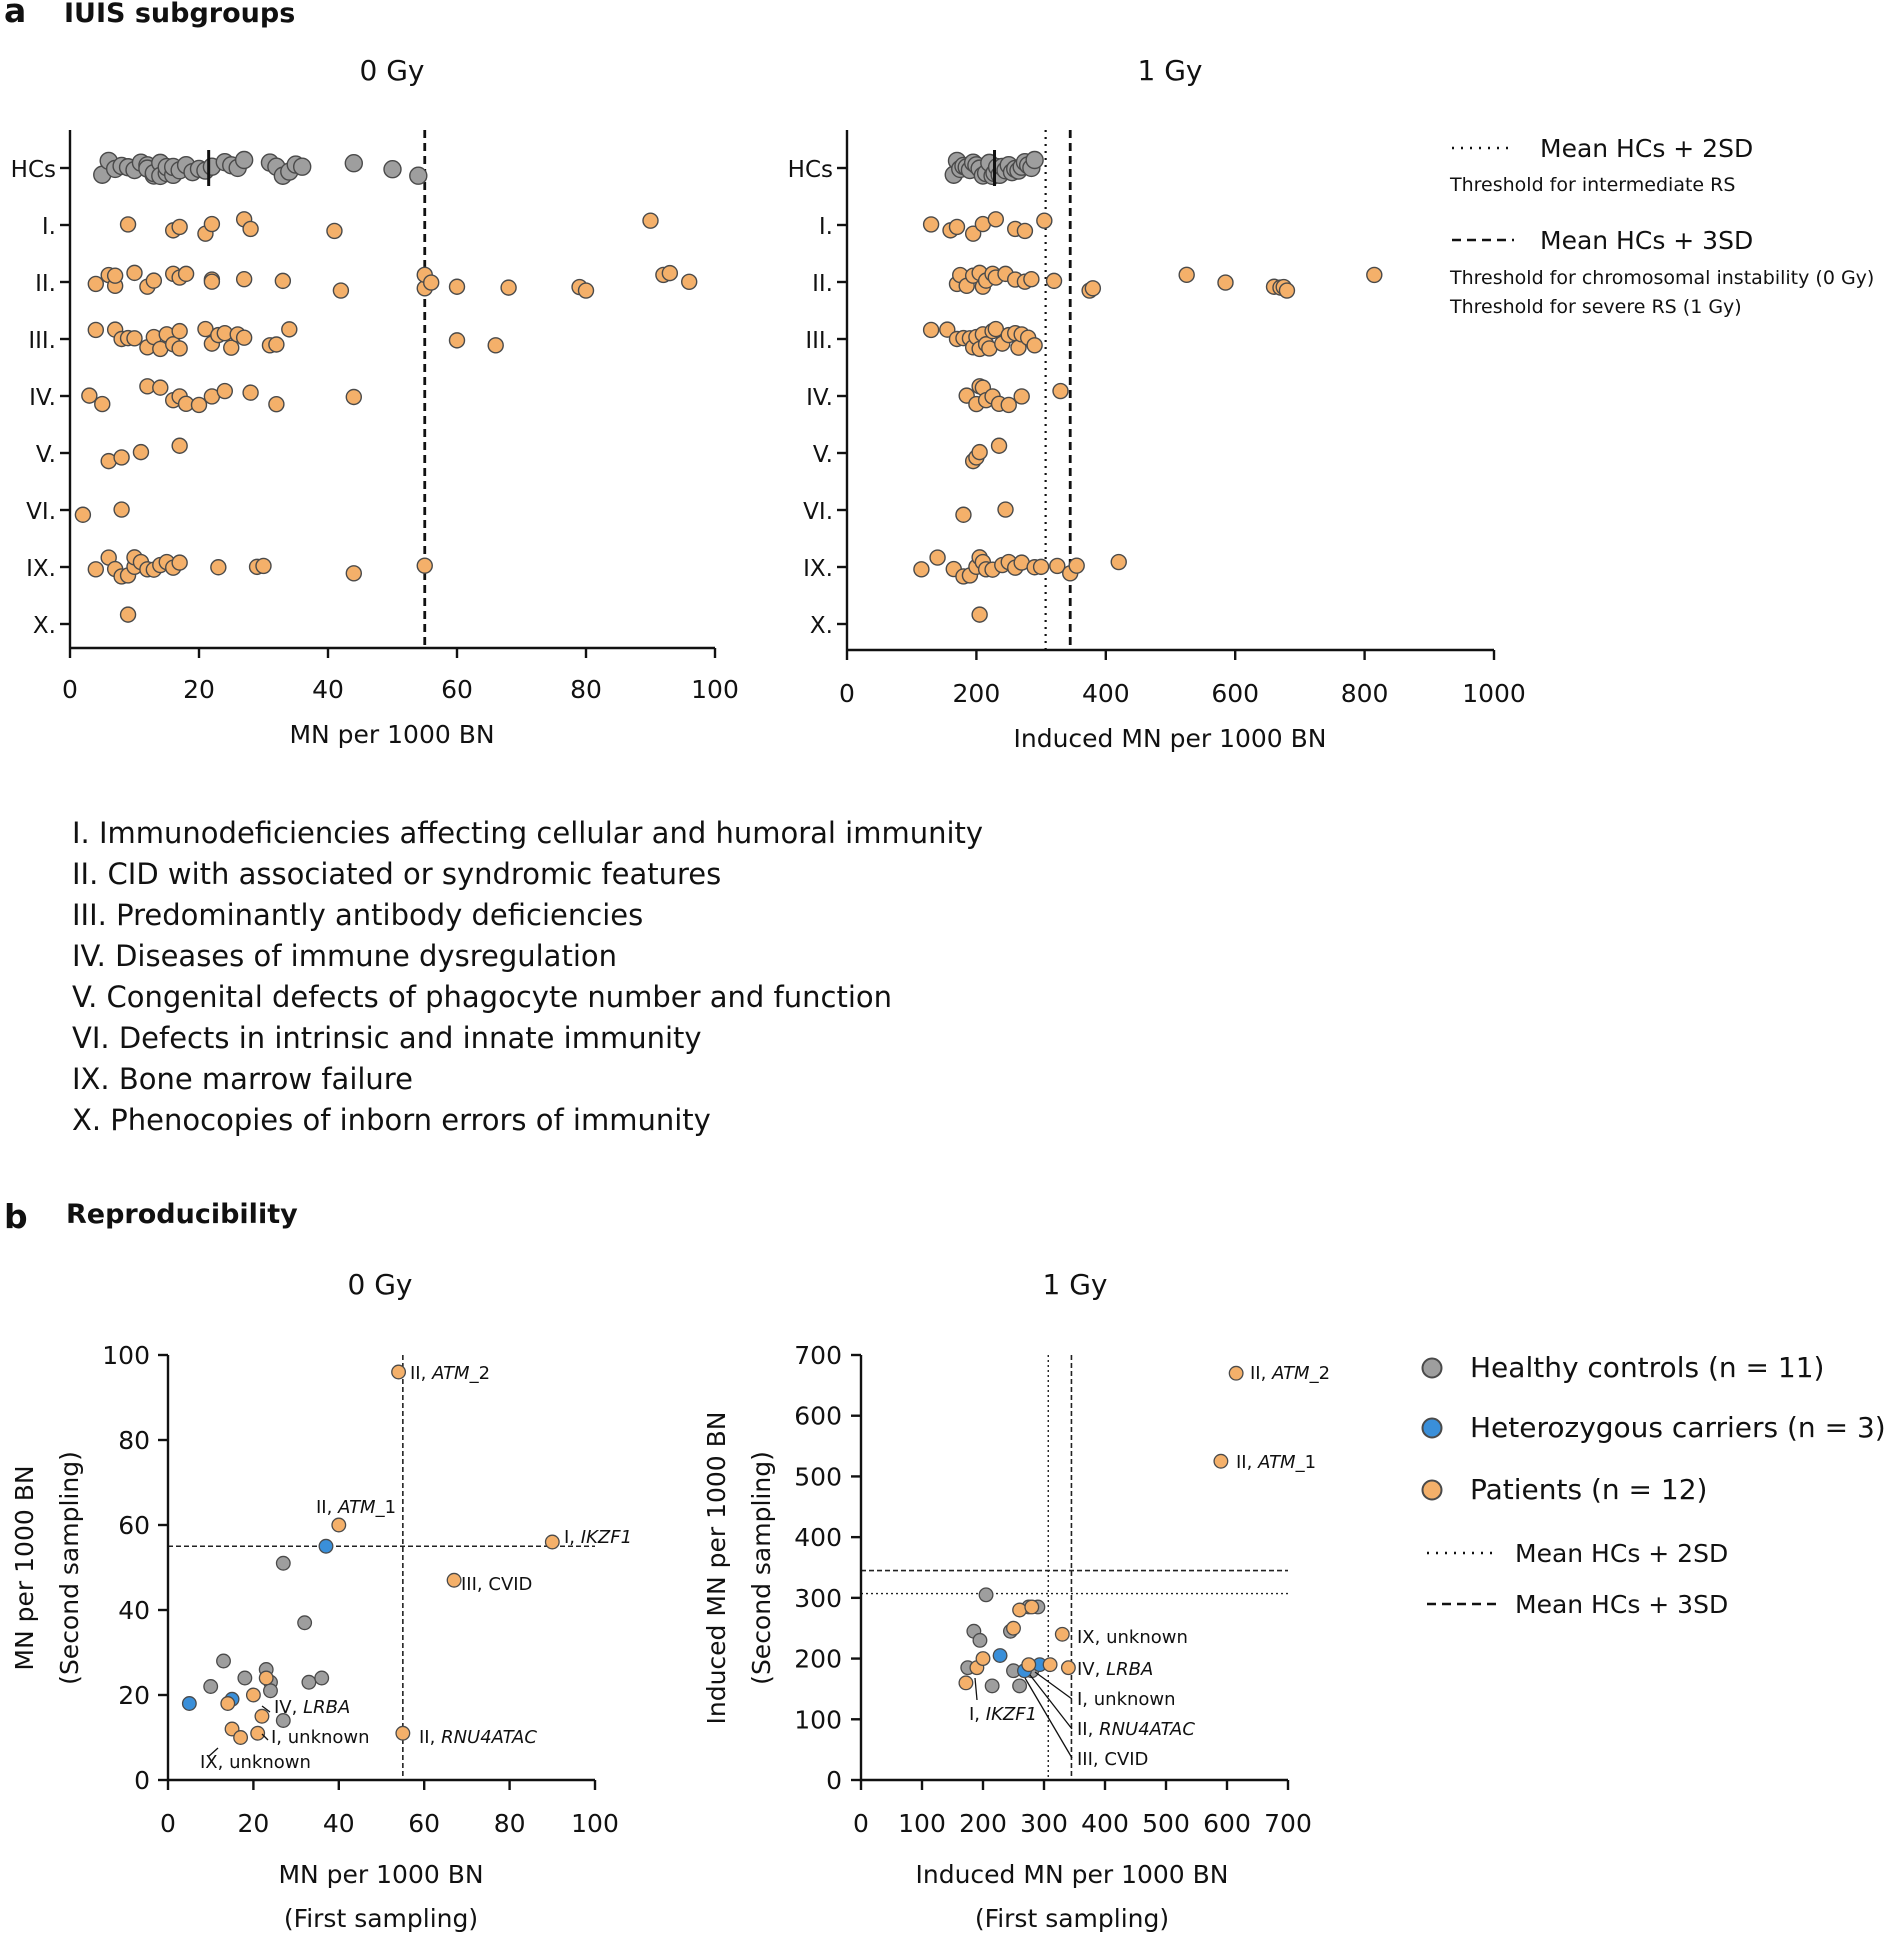  Describe the element at coordinates (380, 1874) in the screenshot. I see `x-axis-label: MN per 1000 BN` at that location.